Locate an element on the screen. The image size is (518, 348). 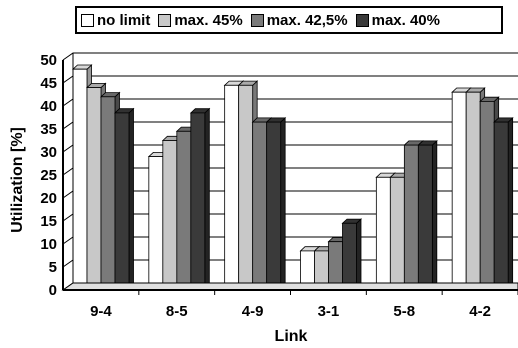
legend-label-max-45: max. 45% is located at coordinates (208, 20).